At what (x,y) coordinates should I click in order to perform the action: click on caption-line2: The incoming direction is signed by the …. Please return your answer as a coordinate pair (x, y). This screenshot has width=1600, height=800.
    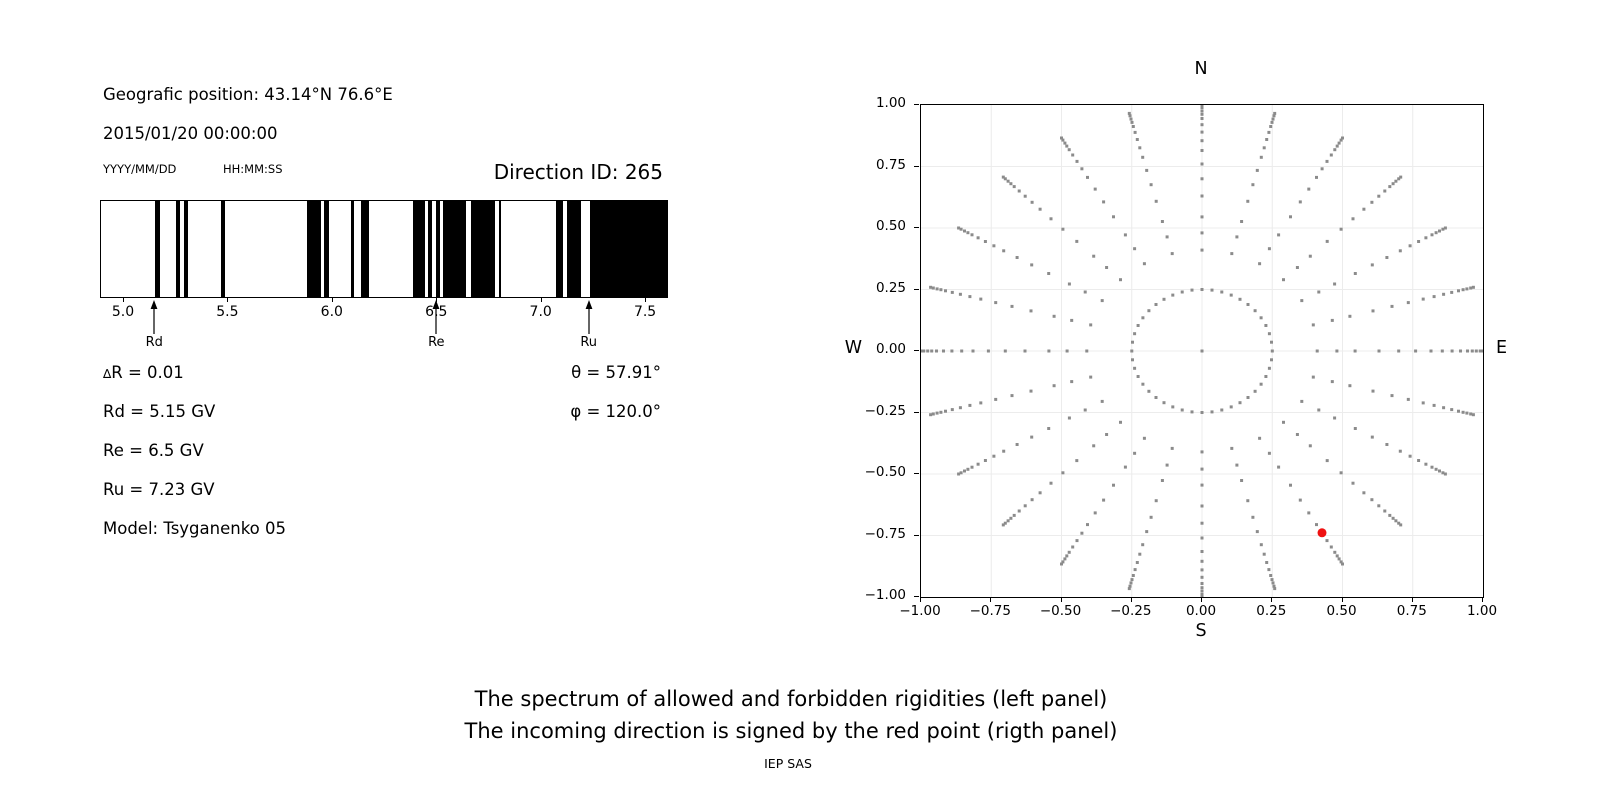
    Looking at the image, I should click on (791, 731).